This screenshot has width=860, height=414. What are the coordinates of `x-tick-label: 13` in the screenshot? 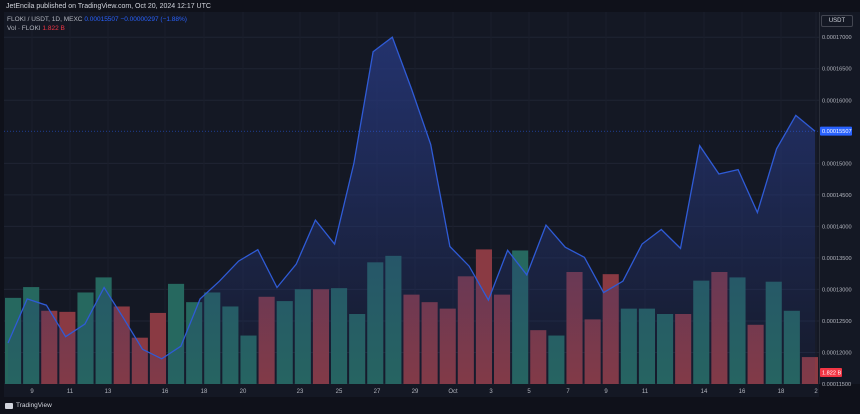 It's located at (108, 392).